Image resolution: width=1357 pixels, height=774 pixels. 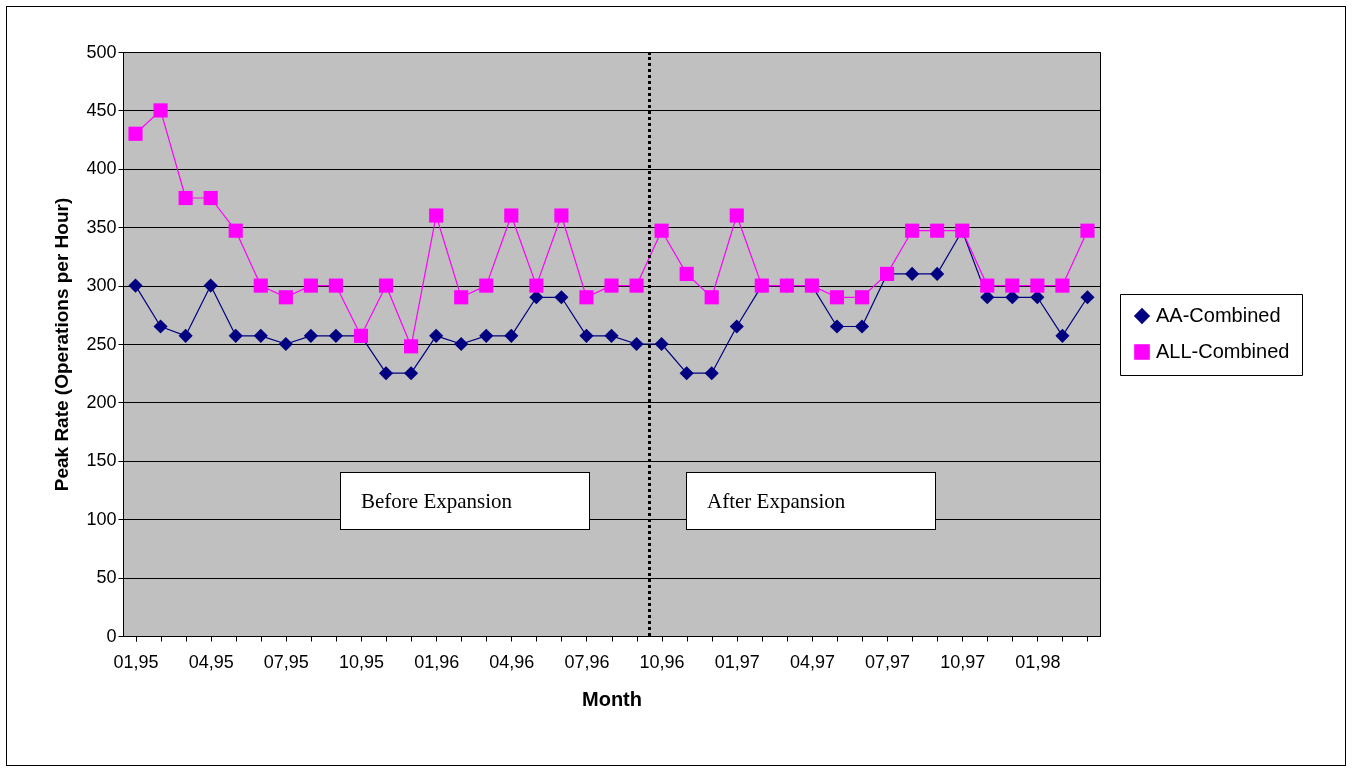 What do you see at coordinates (1218, 315) in the screenshot?
I see `legend-label: AA-Combined` at bounding box center [1218, 315].